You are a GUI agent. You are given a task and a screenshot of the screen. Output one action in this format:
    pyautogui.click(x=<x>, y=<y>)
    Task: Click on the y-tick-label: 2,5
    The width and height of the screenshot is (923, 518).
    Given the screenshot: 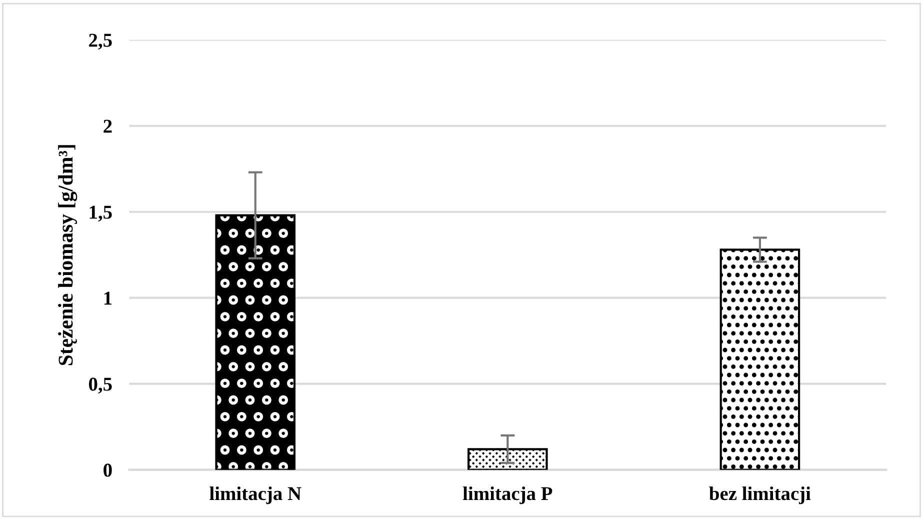 What is the action you would take?
    pyautogui.click(x=100, y=42)
    